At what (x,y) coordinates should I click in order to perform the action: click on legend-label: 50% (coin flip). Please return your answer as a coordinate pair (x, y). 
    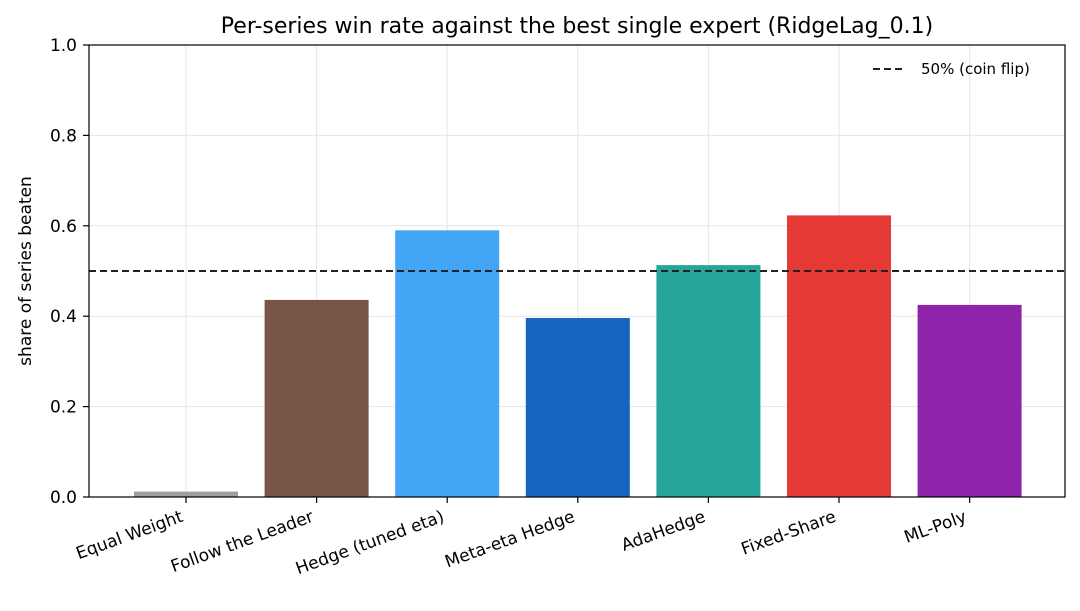
    Looking at the image, I should click on (975, 69).